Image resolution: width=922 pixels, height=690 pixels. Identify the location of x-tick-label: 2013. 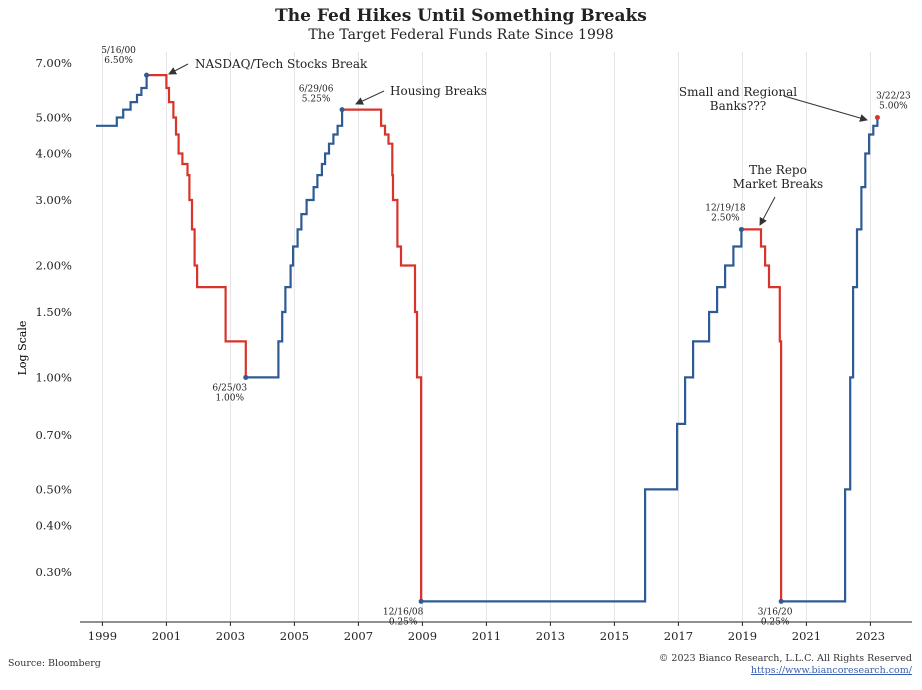
(550, 636).